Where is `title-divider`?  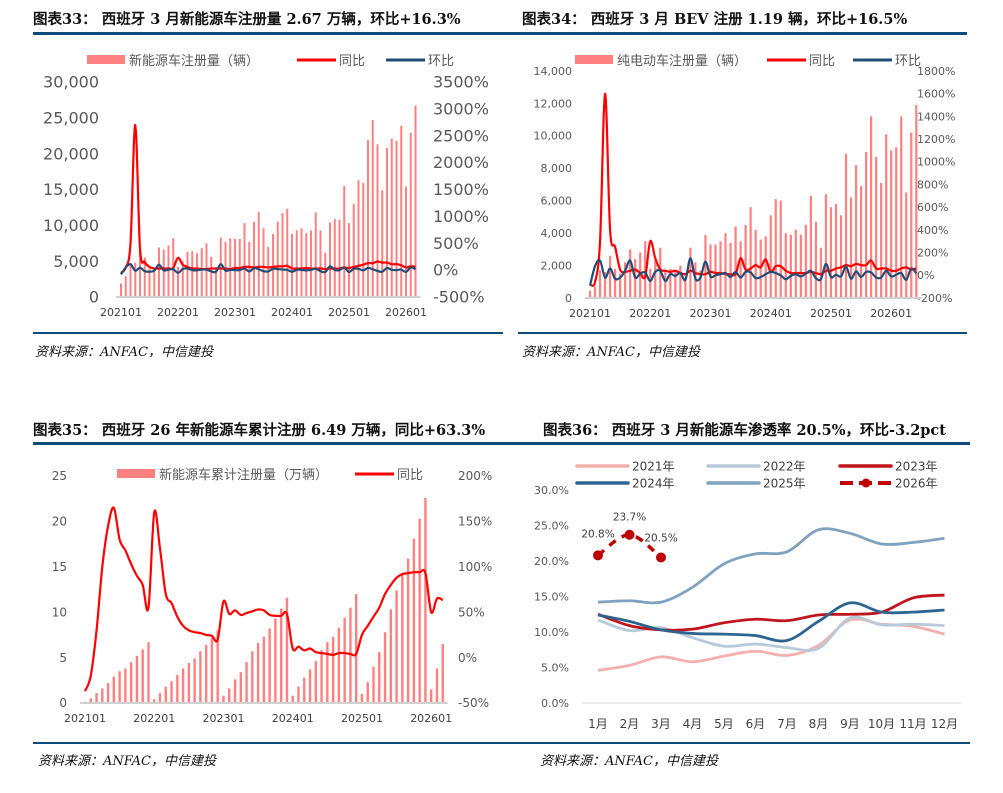 title-divider is located at coordinates (268, 33).